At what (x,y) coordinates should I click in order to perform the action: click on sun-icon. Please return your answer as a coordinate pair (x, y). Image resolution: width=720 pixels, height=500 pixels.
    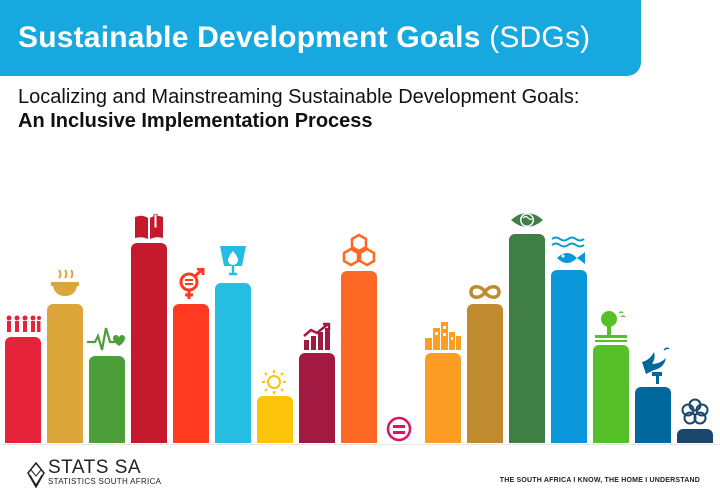
    Looking at the image, I should click on (274, 382).